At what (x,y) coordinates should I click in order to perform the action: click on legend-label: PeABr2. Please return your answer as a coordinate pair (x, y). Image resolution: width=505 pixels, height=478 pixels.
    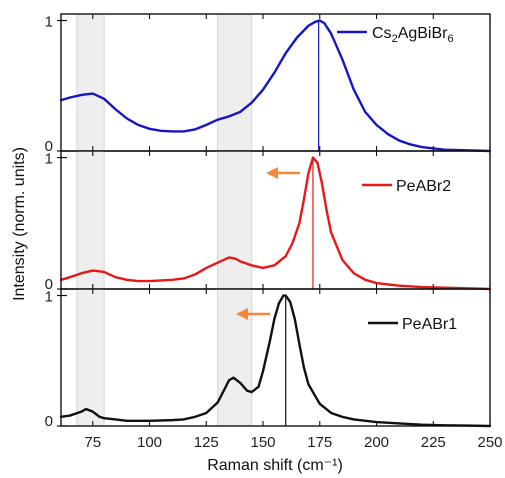
    Looking at the image, I should click on (423, 186).